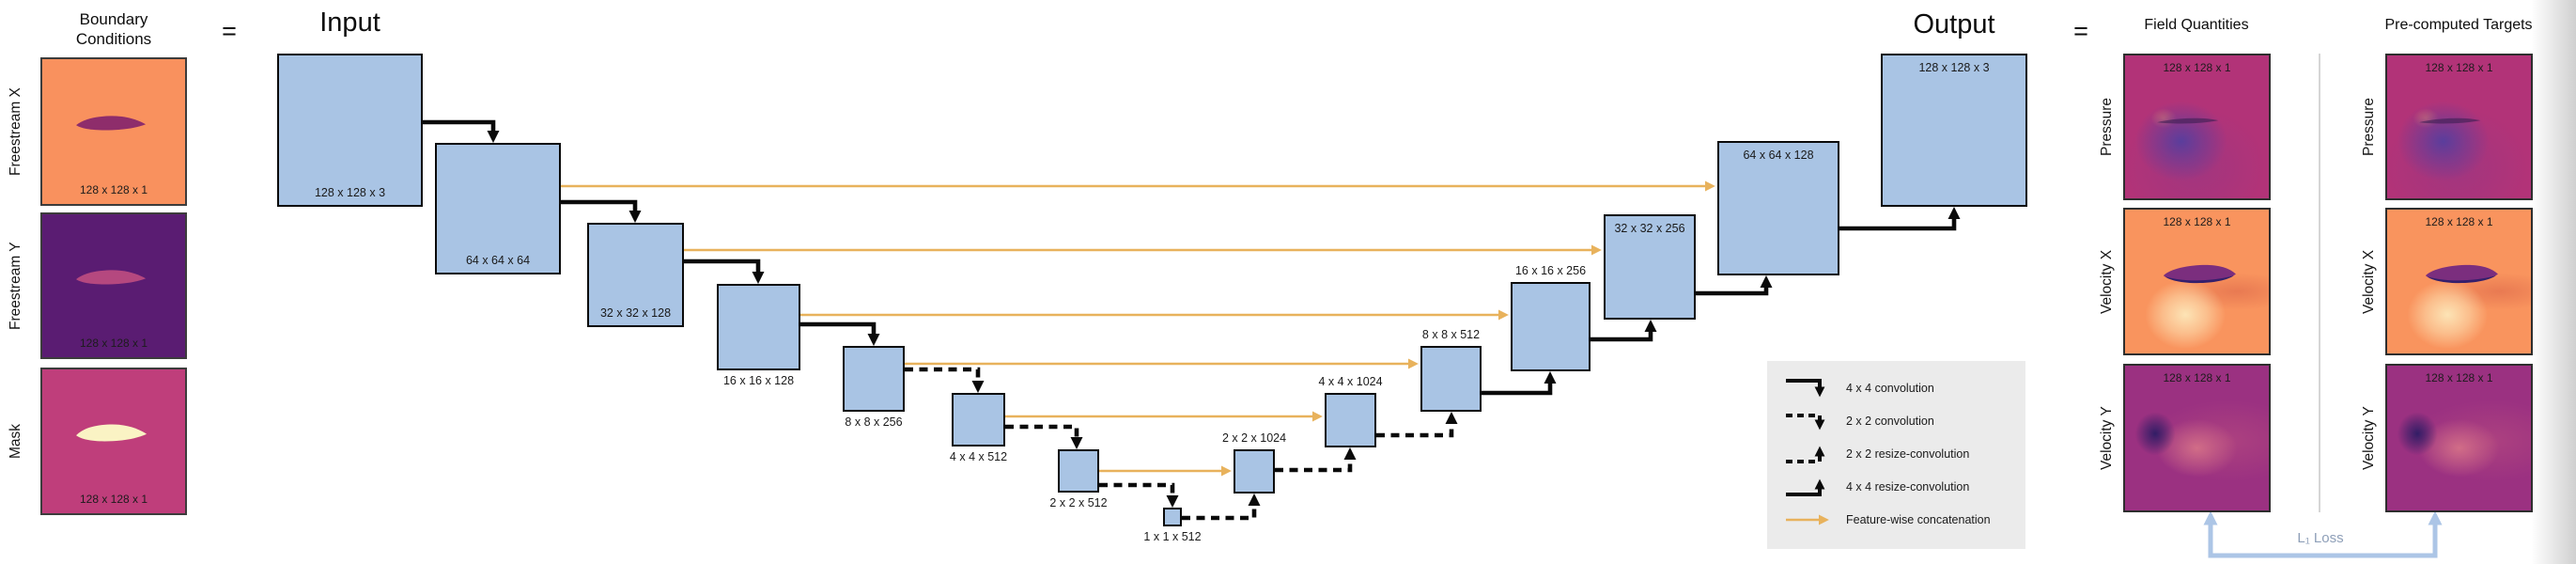 This screenshot has height=564, width=2576. Describe the element at coordinates (2320, 538) in the screenshot. I see `l1-loss-label: L₁ Loss` at that location.